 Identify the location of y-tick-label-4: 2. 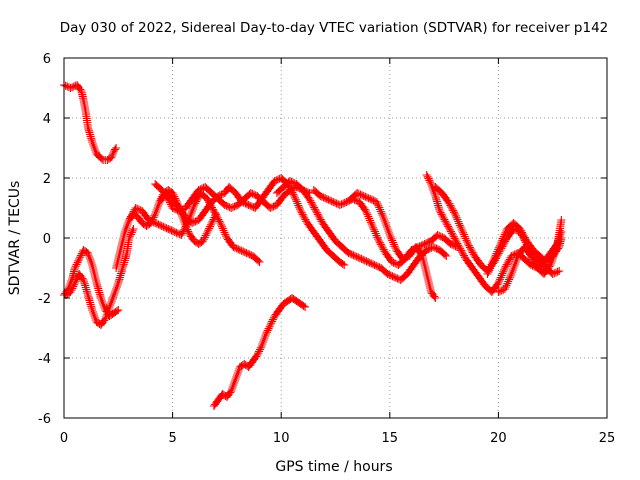
(47, 179).